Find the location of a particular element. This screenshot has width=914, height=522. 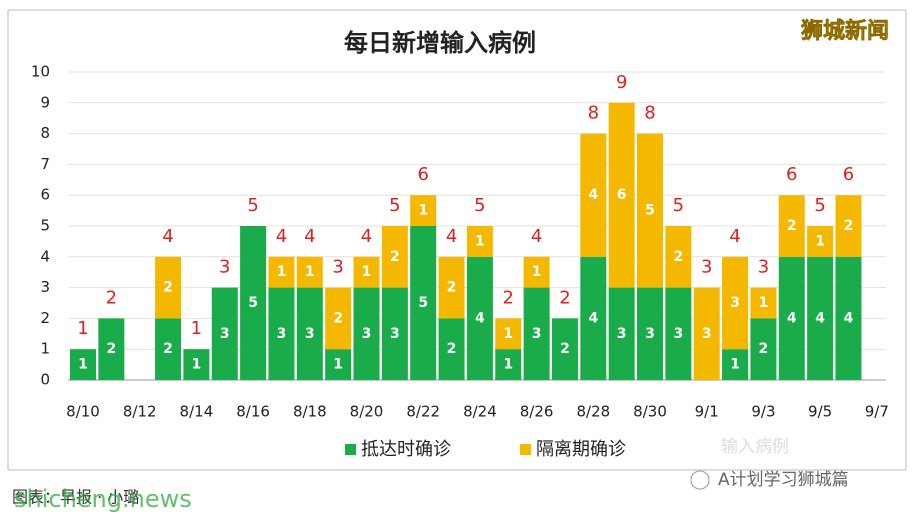

segment-label: 6 is located at coordinates (622, 195).